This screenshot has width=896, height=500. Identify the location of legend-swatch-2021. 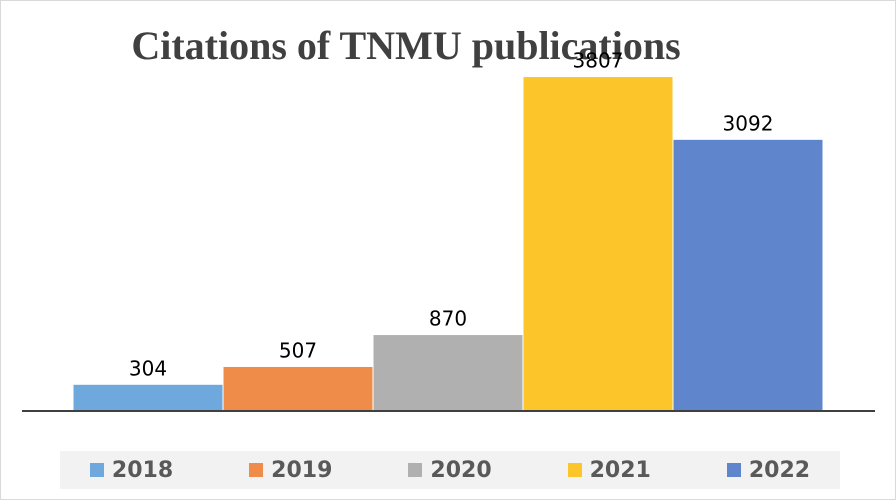
(574, 470).